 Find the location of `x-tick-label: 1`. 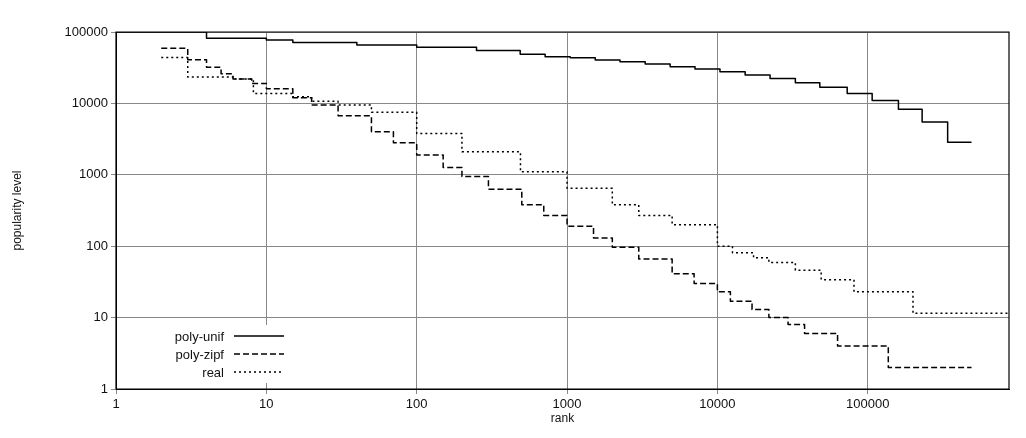

x-tick-label: 1 is located at coordinates (116, 404).